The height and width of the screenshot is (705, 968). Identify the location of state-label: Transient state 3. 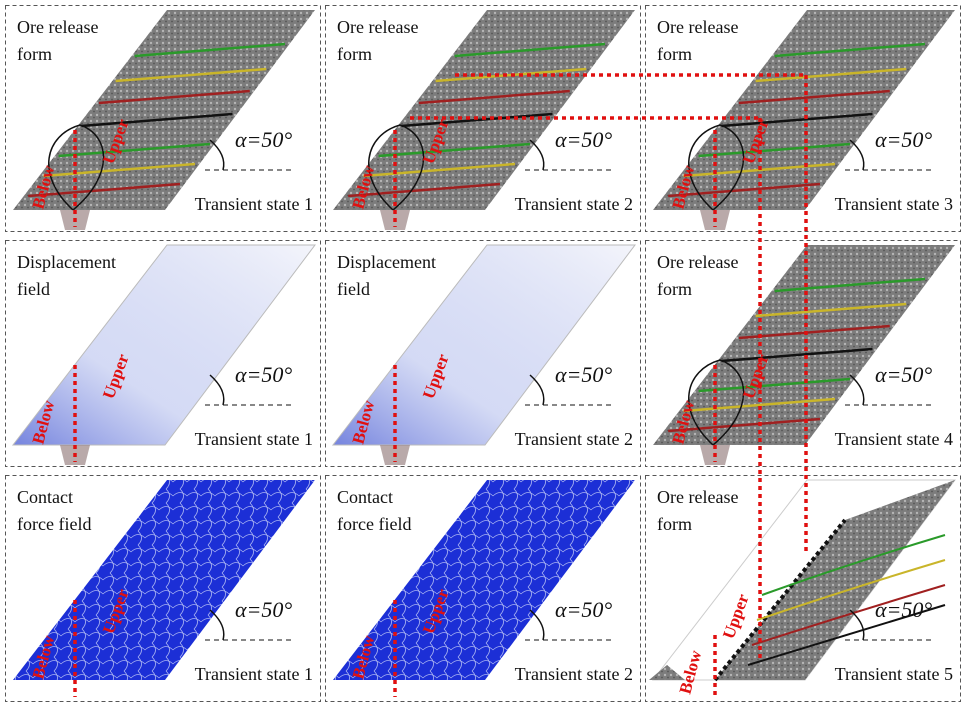
(894, 204).